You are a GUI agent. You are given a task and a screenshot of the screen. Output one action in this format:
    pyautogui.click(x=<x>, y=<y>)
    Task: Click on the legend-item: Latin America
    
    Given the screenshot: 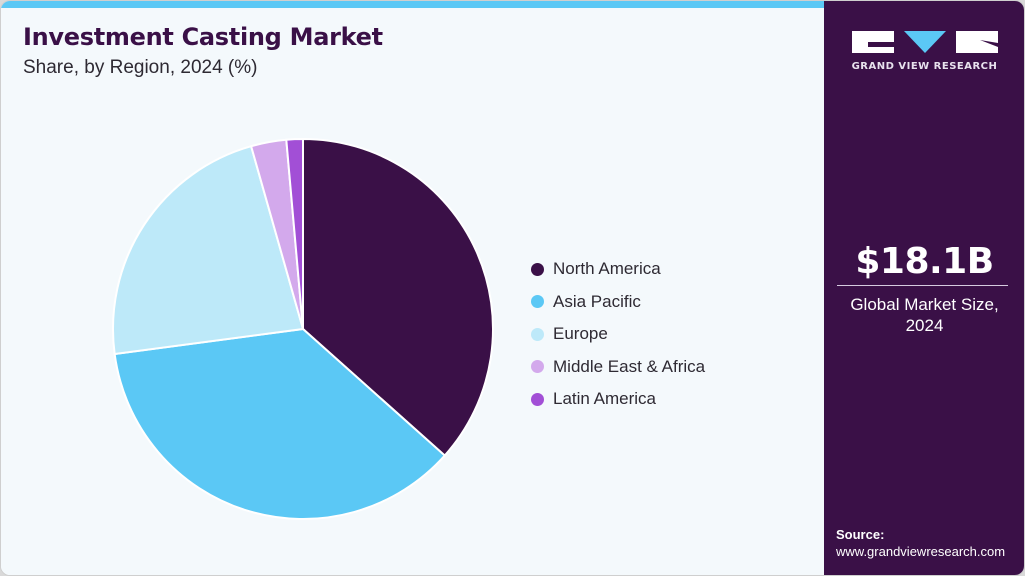 What is the action you would take?
    pyautogui.click(x=618, y=399)
    